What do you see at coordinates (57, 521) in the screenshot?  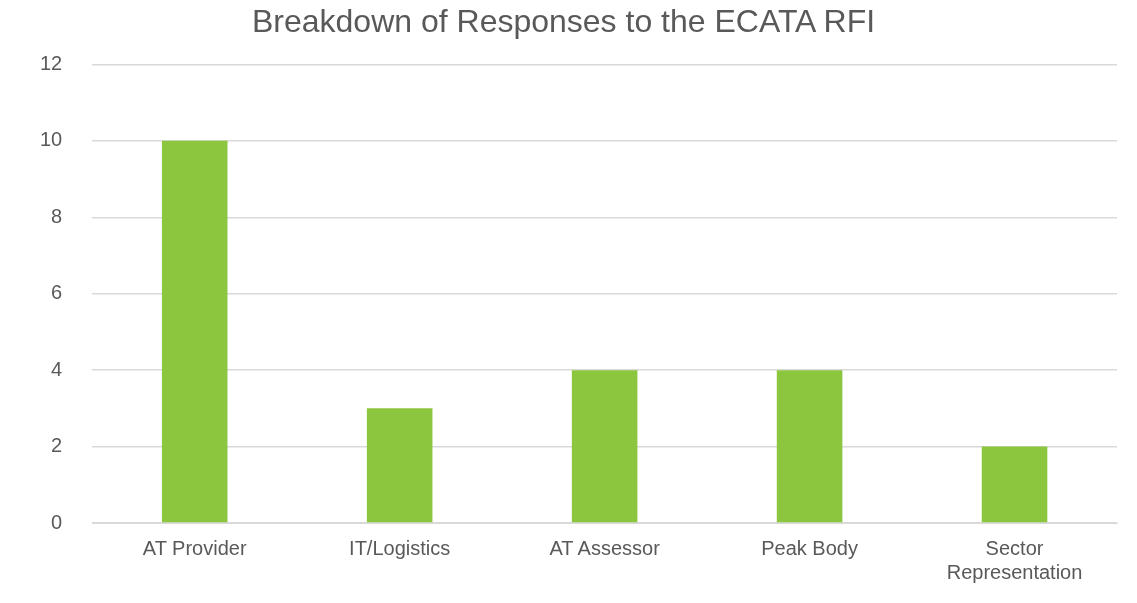 I see `y-tick-label: 0` at bounding box center [57, 521].